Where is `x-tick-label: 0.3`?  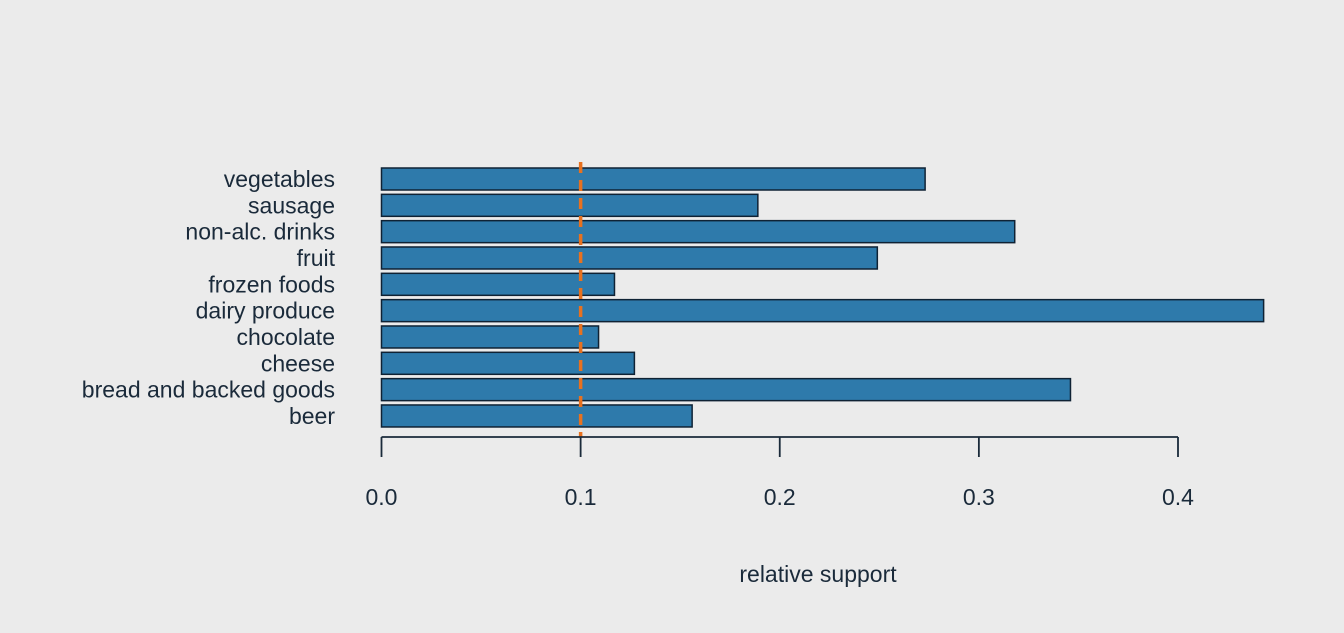 x-tick-label: 0.3 is located at coordinates (979, 497).